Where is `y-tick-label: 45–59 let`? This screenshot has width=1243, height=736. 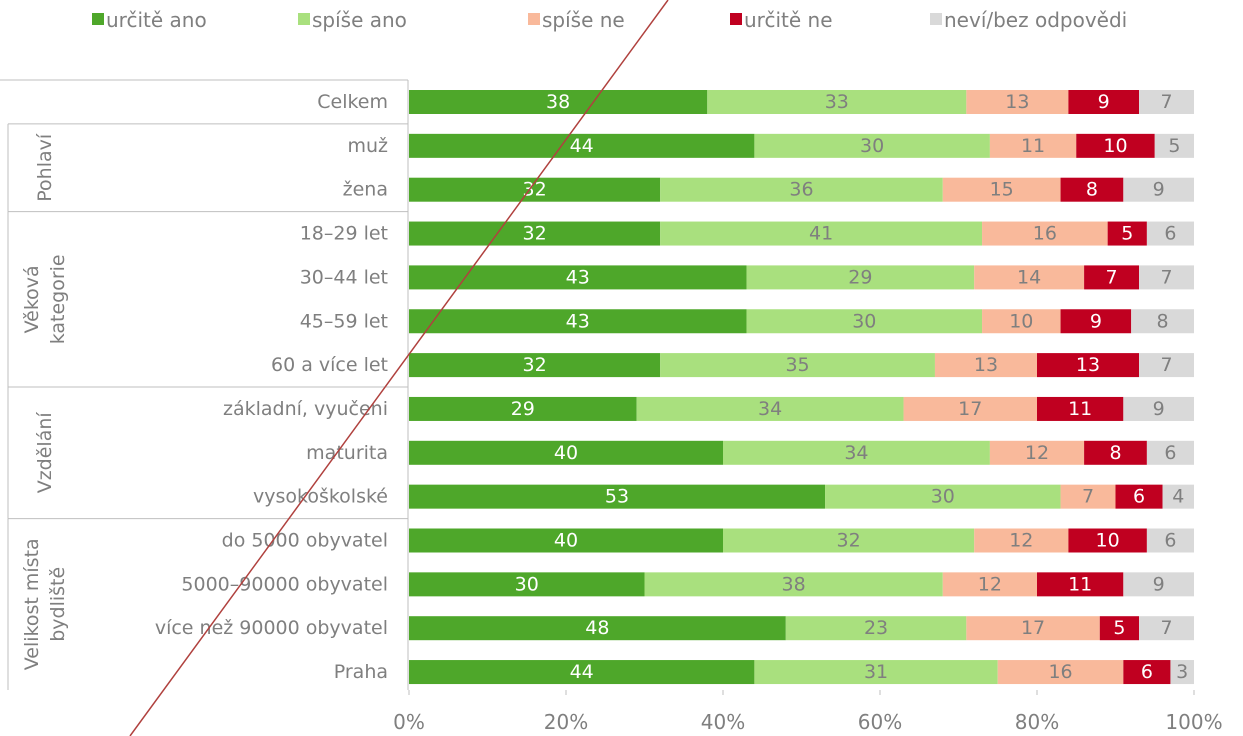 y-tick-label: 45–59 let is located at coordinates (344, 321).